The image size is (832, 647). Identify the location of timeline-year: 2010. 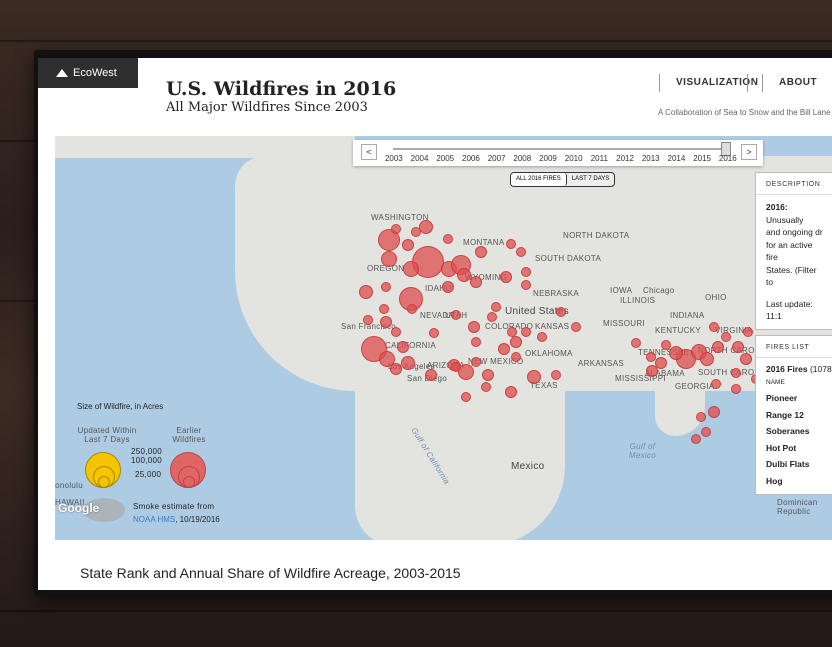
(573, 158).